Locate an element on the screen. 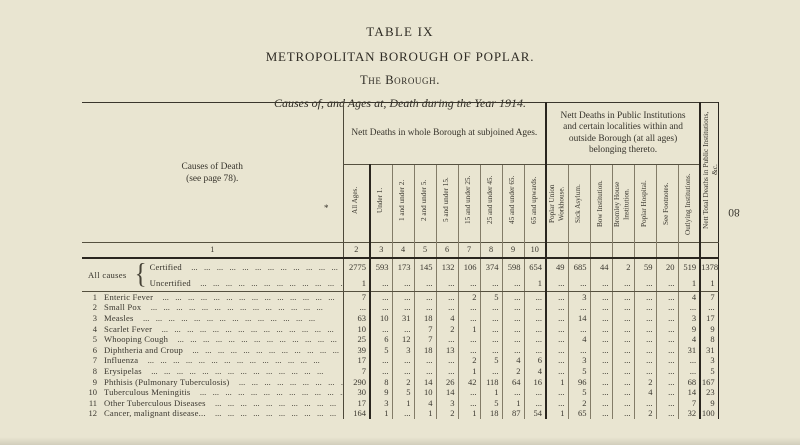 Image resolution: width=800 pixels, height=445 pixels. poplar-hospital-value: 4 is located at coordinates (645, 392).